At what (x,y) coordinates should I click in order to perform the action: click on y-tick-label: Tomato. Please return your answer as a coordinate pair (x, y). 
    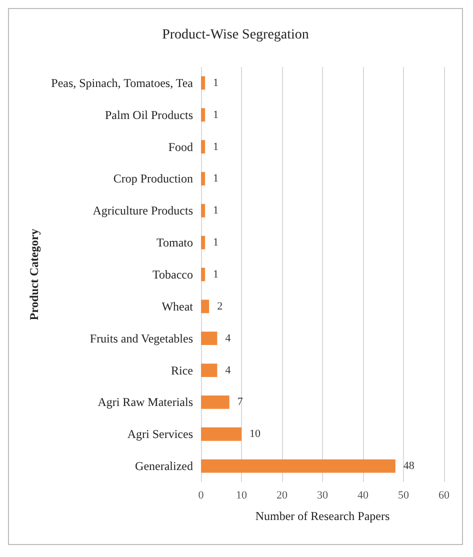
    Looking at the image, I should click on (174, 243).